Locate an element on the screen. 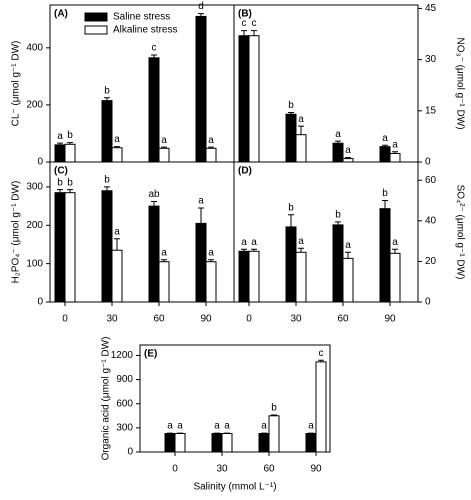 This screenshot has height=500, width=471. significance-letter: d is located at coordinates (201, 6).